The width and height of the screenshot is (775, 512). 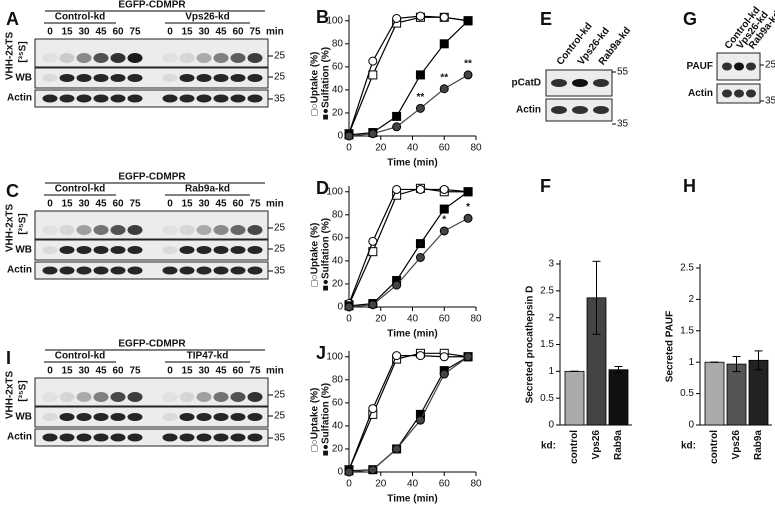 What do you see at coordinates (118, 371) in the screenshot?
I see `time-label: 60` at bounding box center [118, 371].